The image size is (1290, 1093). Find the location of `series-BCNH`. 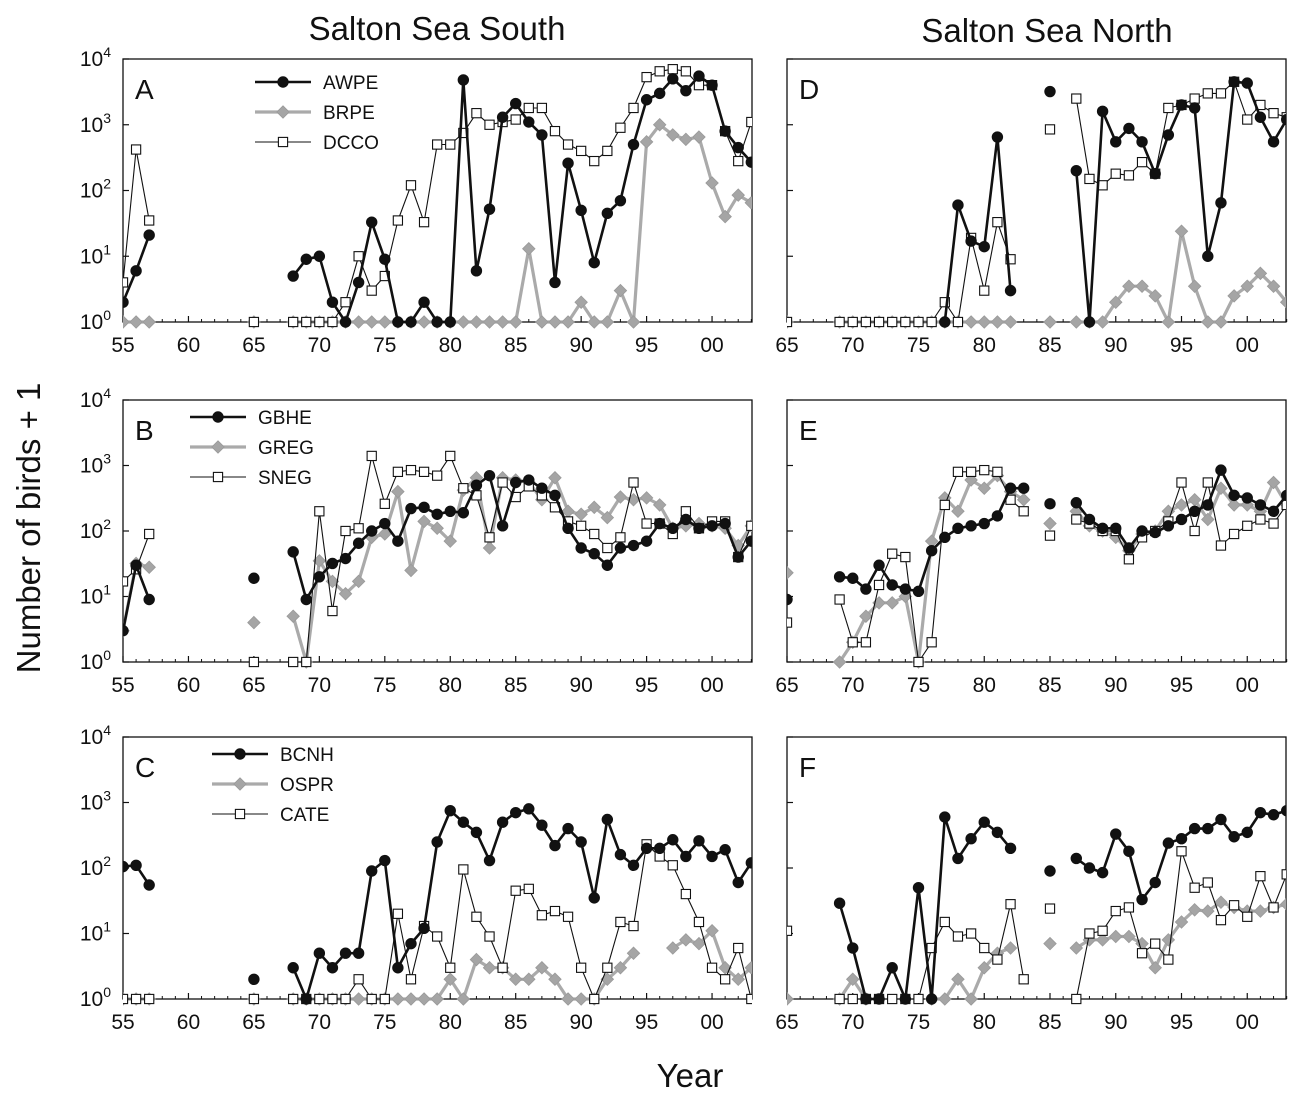

series-BCNH is located at coordinates (437, 904).